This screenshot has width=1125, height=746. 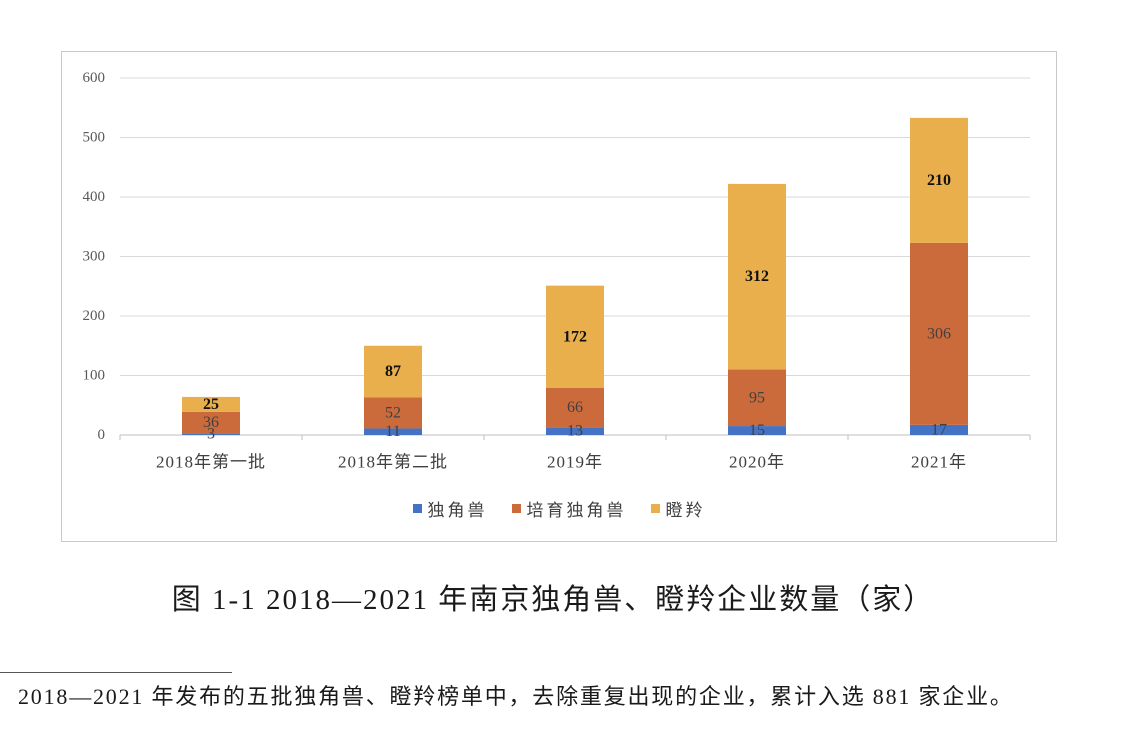 I want to click on data-label: 312, so click(x=757, y=276).